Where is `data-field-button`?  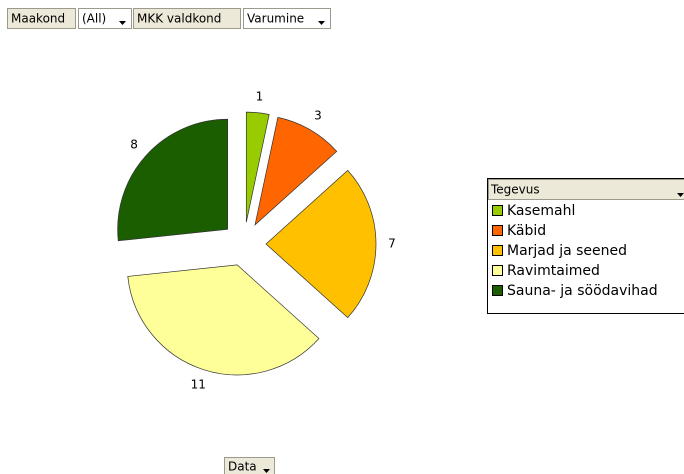 data-field-button is located at coordinates (249, 465).